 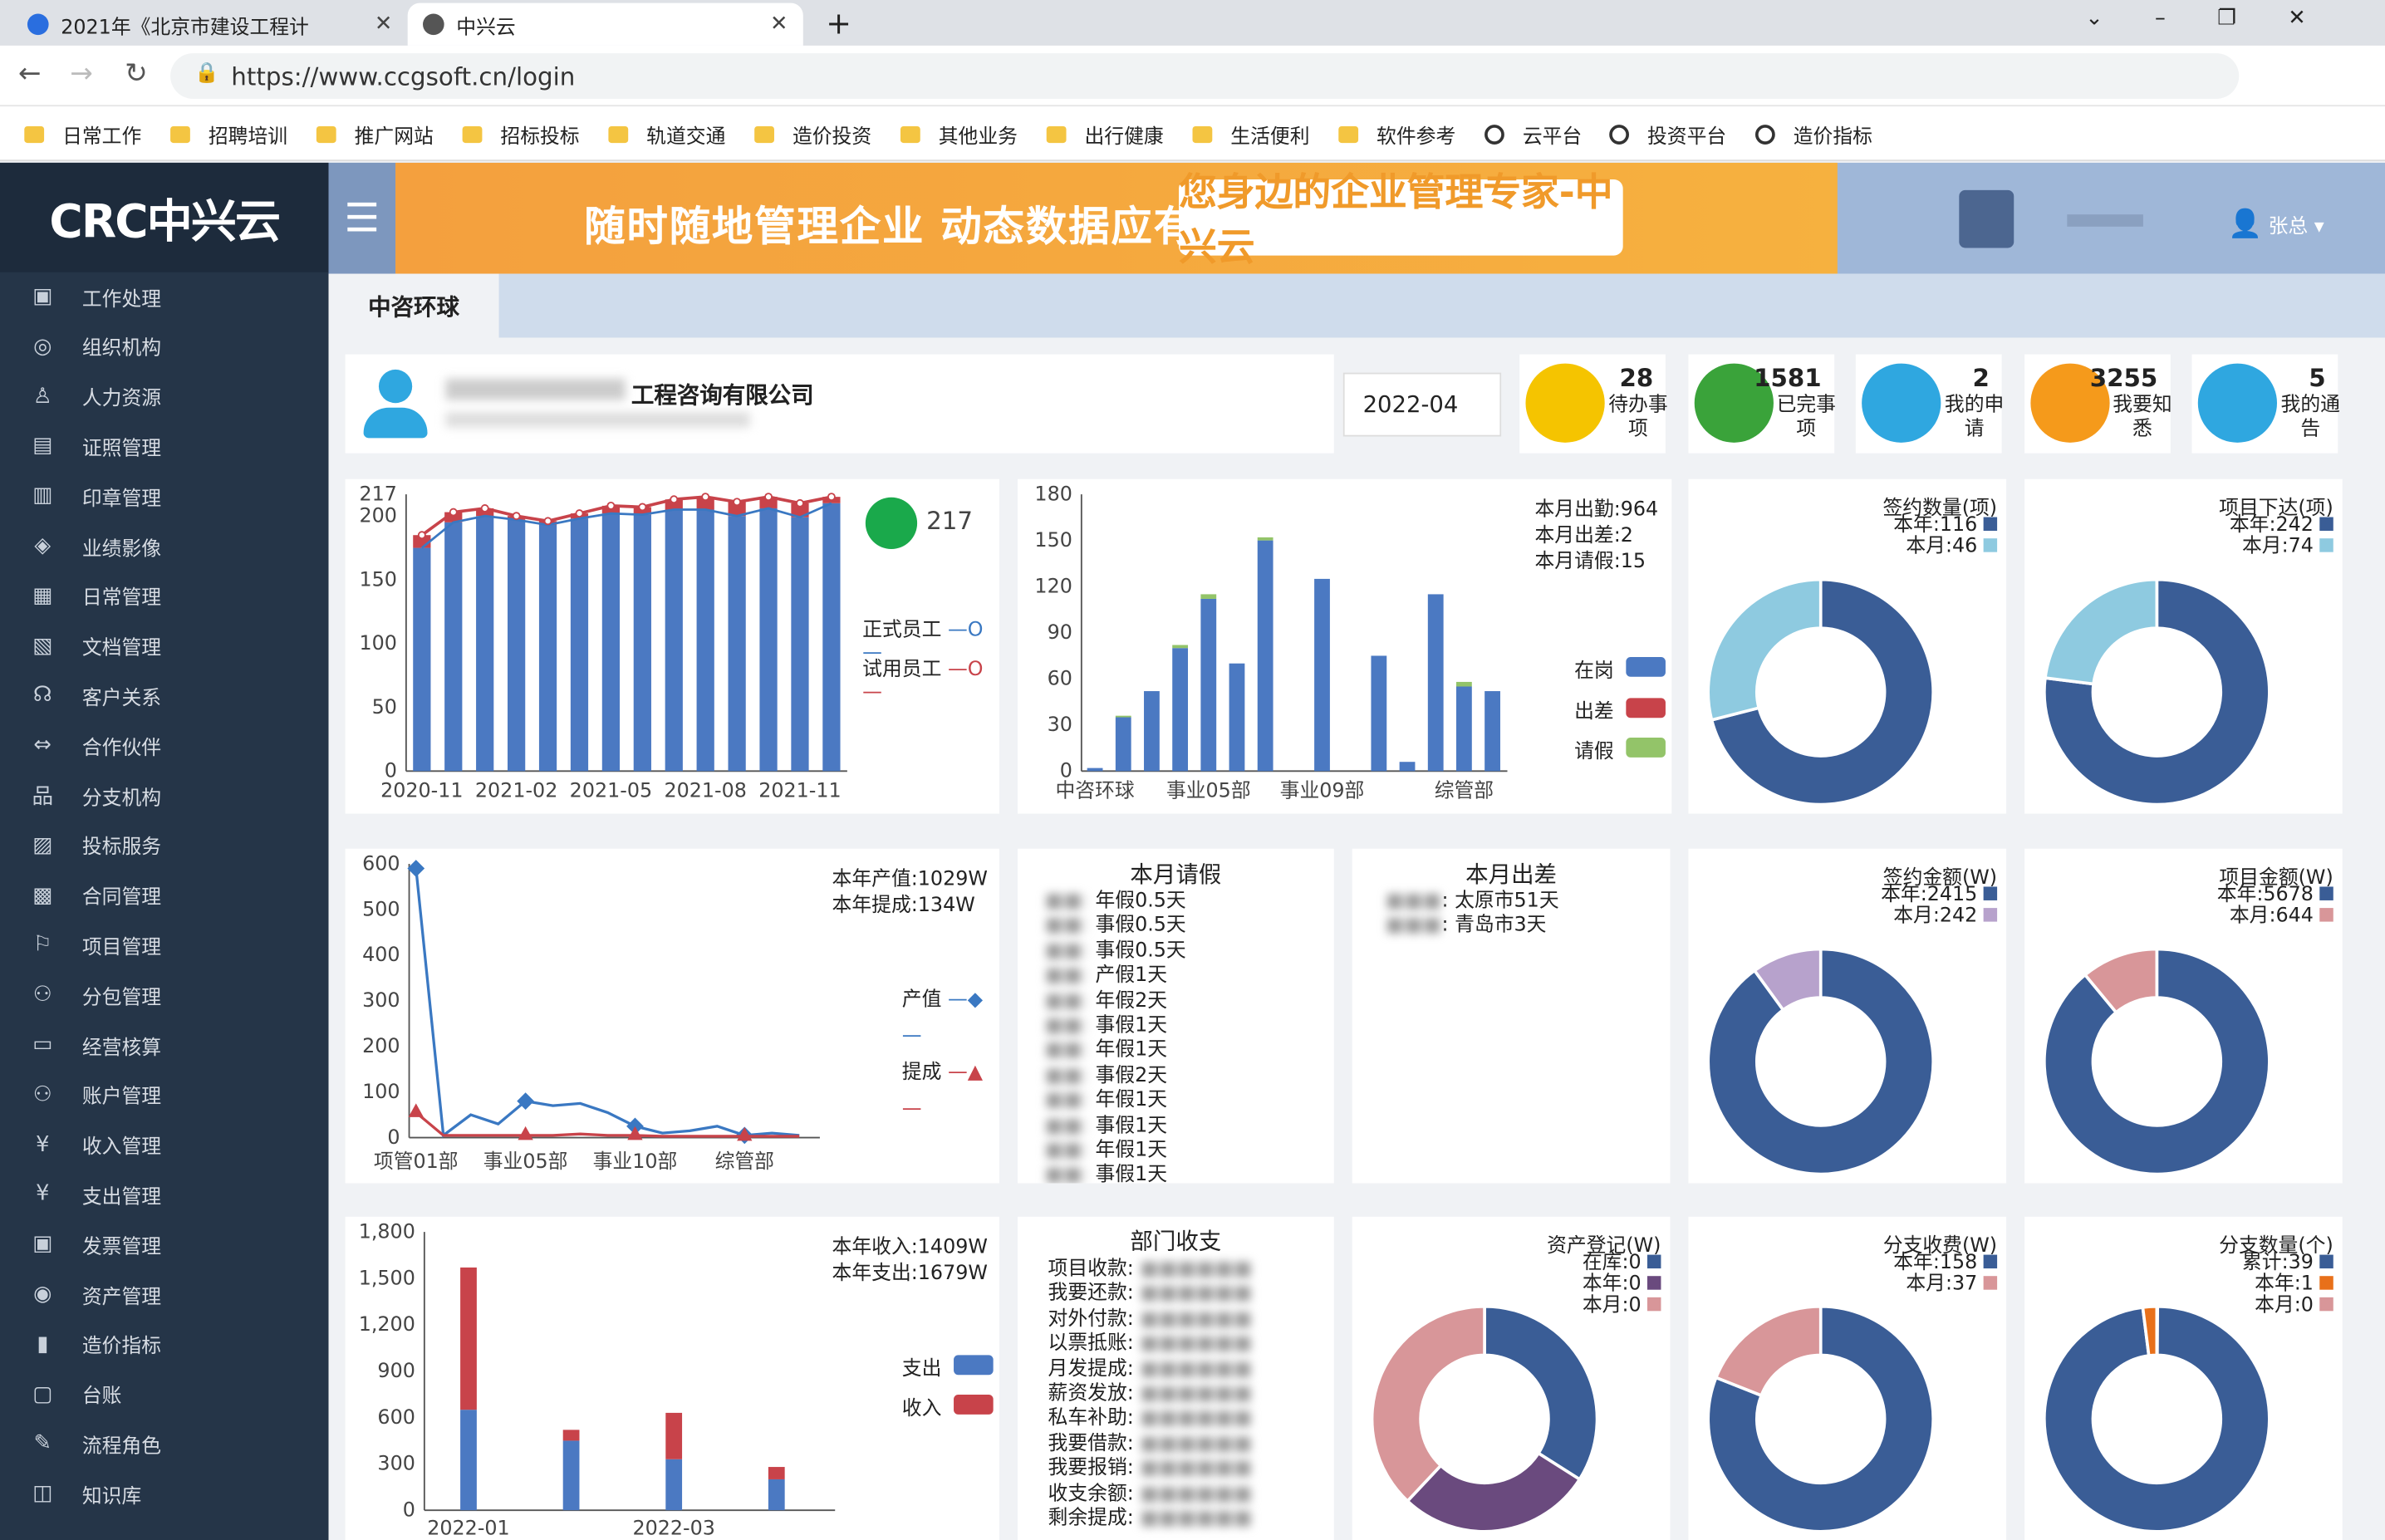 I want to click on y-tick-label: 600, so click(x=381, y=863).